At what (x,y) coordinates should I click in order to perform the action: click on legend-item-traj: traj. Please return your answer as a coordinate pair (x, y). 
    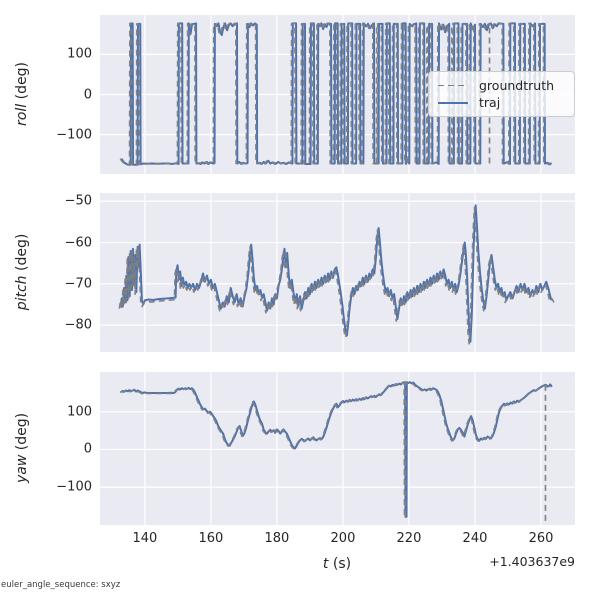
    Looking at the image, I should click on (501, 102).